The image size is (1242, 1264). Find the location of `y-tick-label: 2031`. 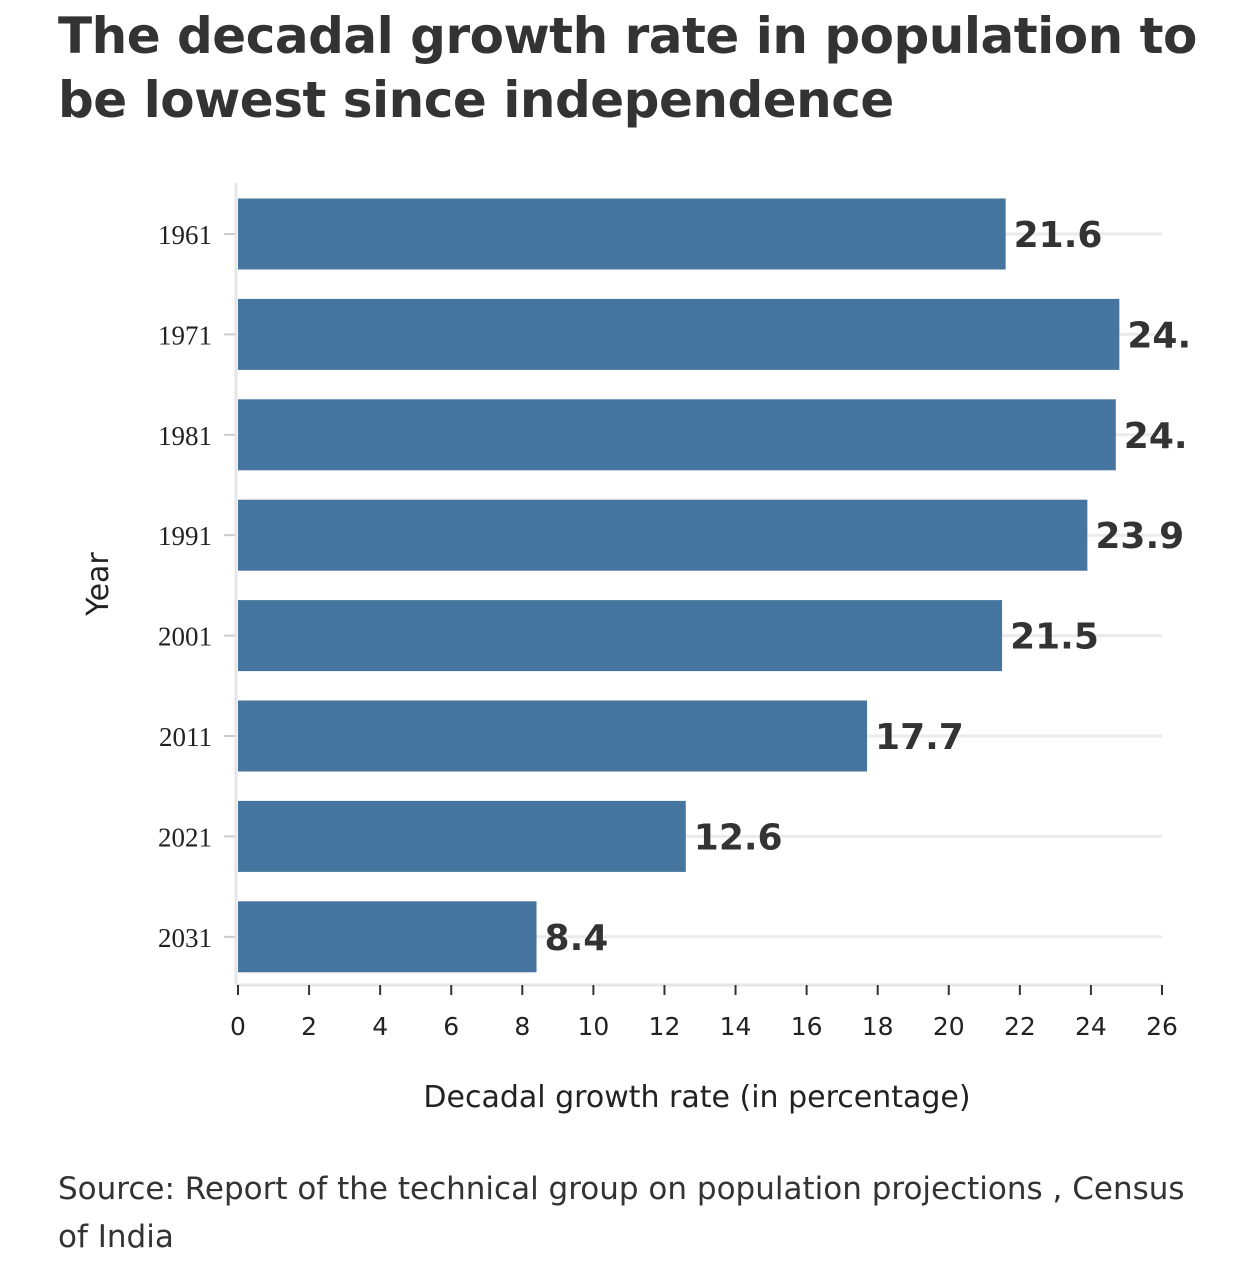

y-tick-label: 2031 is located at coordinates (185, 938).